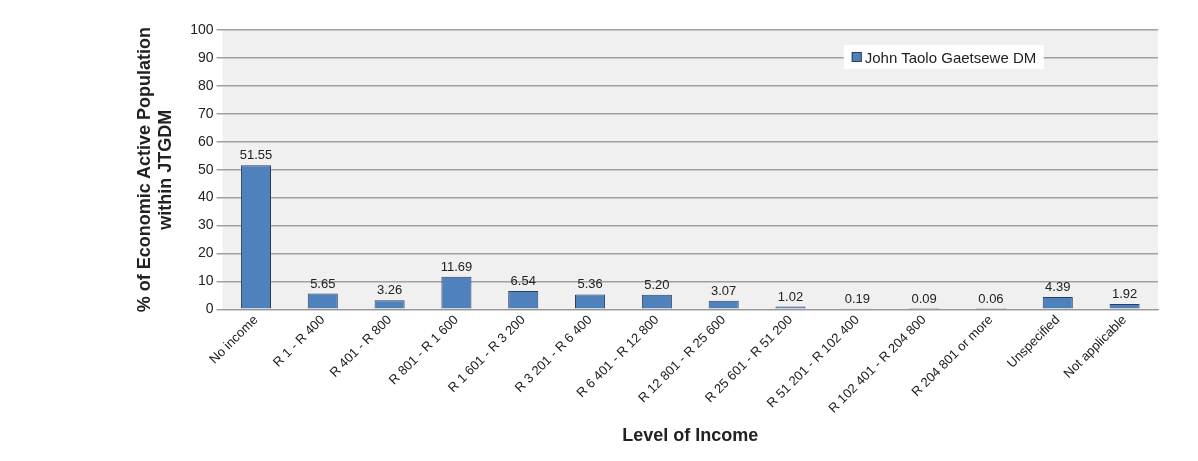 The width and height of the screenshot is (1198, 461). Describe the element at coordinates (205, 140) in the screenshot. I see `y-tick-label: 60` at that location.